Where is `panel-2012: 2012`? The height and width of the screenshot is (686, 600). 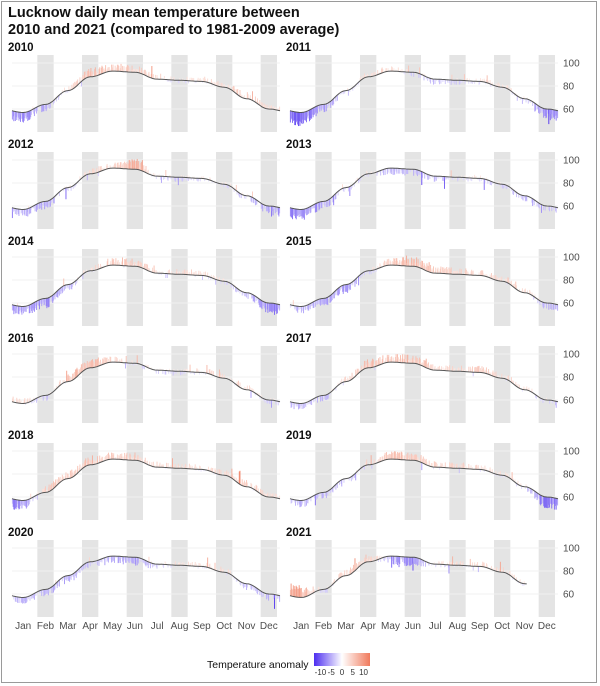
panel-2012: 2012 is located at coordinates (144, 184).